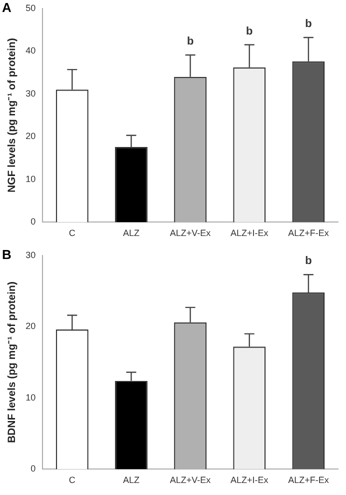 The height and width of the screenshot is (495, 346). Describe the element at coordinates (12, 115) in the screenshot. I see `y-axis-title: NGF levels (pg mg⁻¹ of protein)` at that location.